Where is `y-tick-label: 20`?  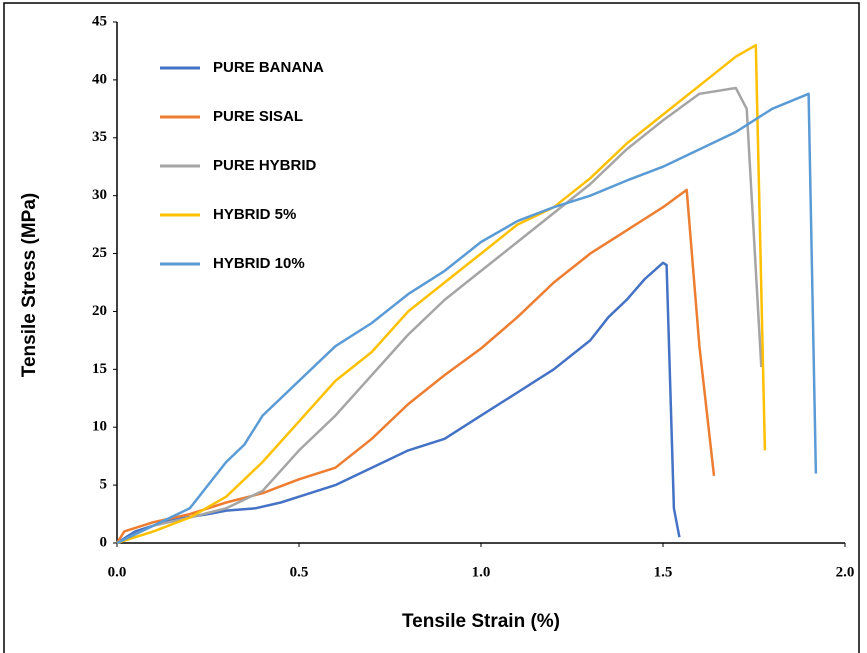
y-tick-label: 20 is located at coordinates (99, 311).